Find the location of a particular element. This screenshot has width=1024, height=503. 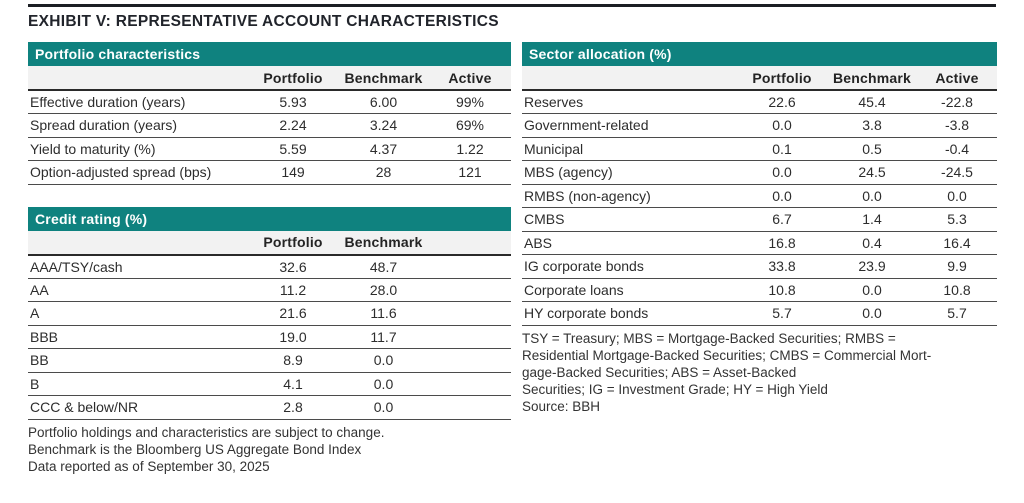

row-label: Option-adjusted spread (bps) is located at coordinates (138, 172).